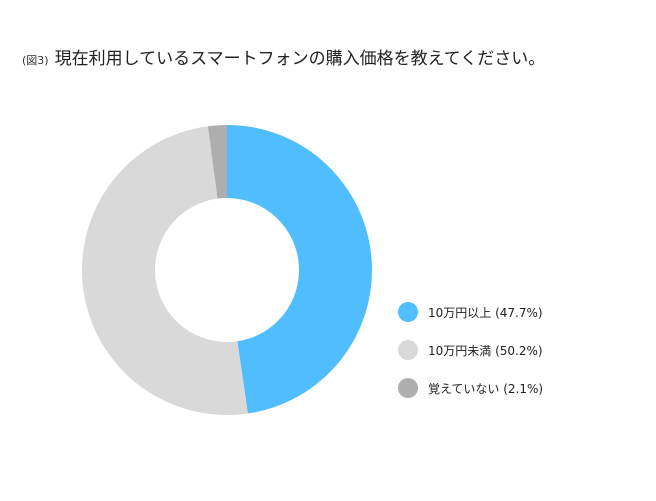 The image size is (656, 501). What do you see at coordinates (300, 59) in the screenshot?
I see `chart-title: 現在利用しているスマートフォンの購入価格を教えてください。` at bounding box center [300, 59].